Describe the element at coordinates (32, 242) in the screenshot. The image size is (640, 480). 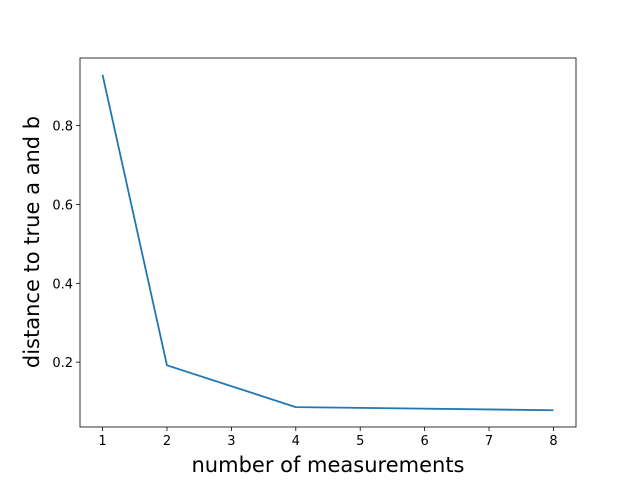
I see `y-axis-label: distance to true a and b` at that location.